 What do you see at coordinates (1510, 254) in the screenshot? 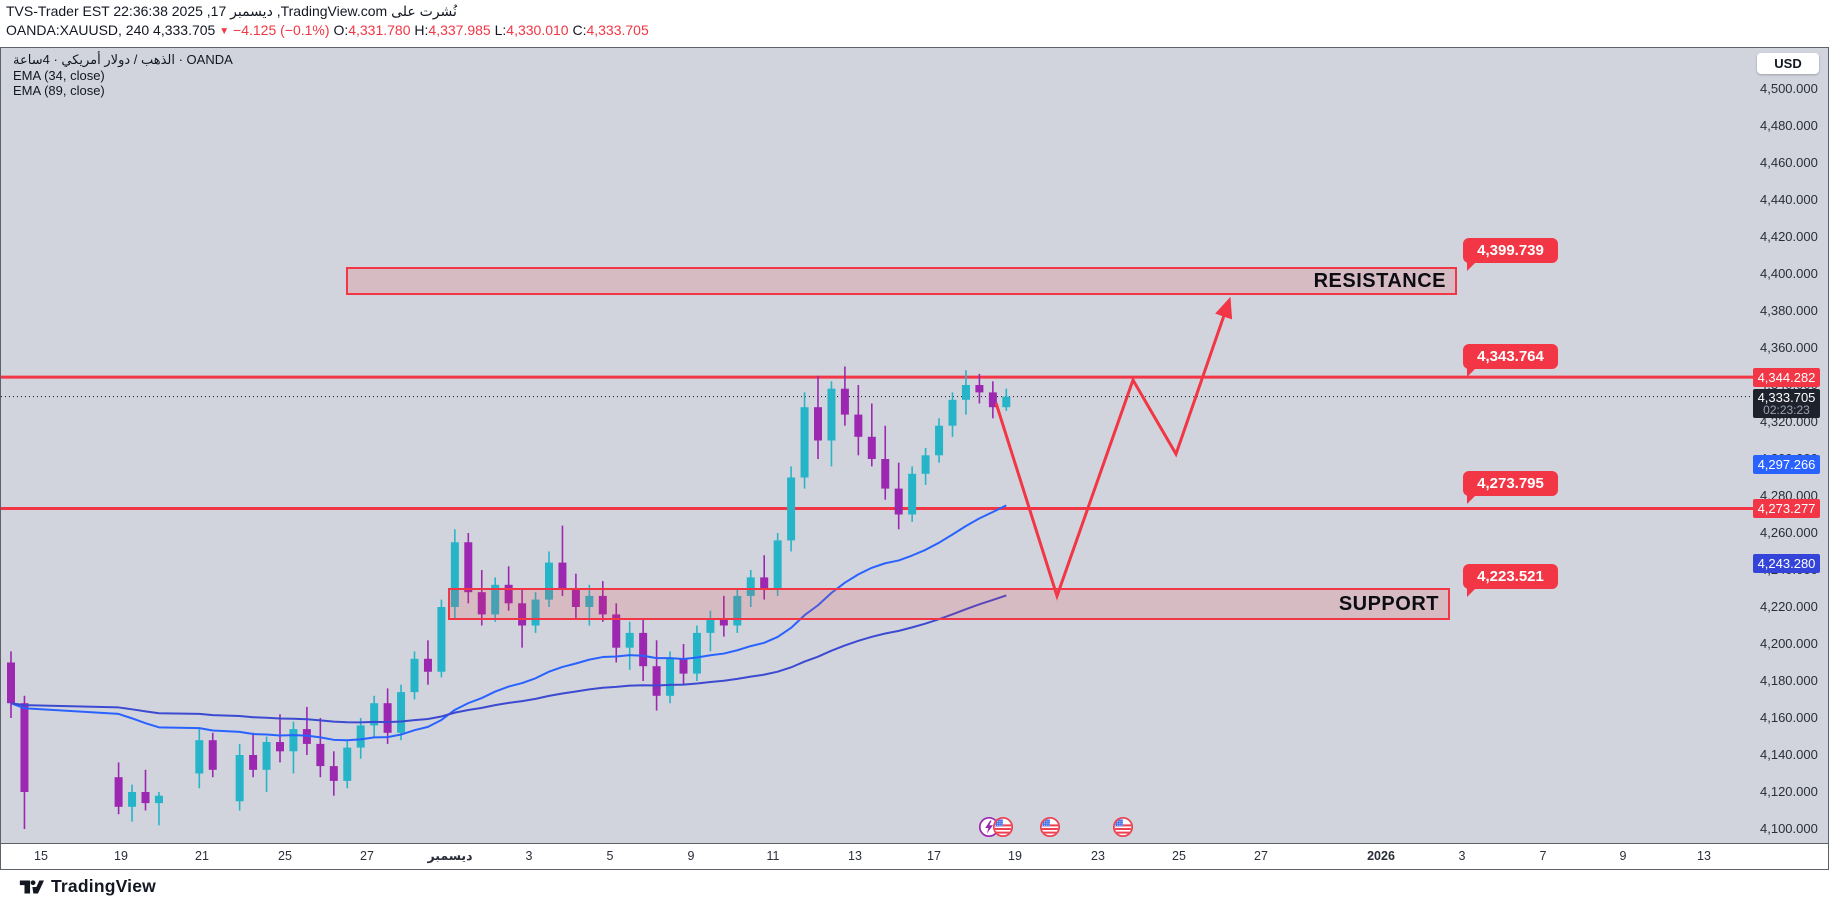
I see `price-callout: 4,399.739` at bounding box center [1510, 254].